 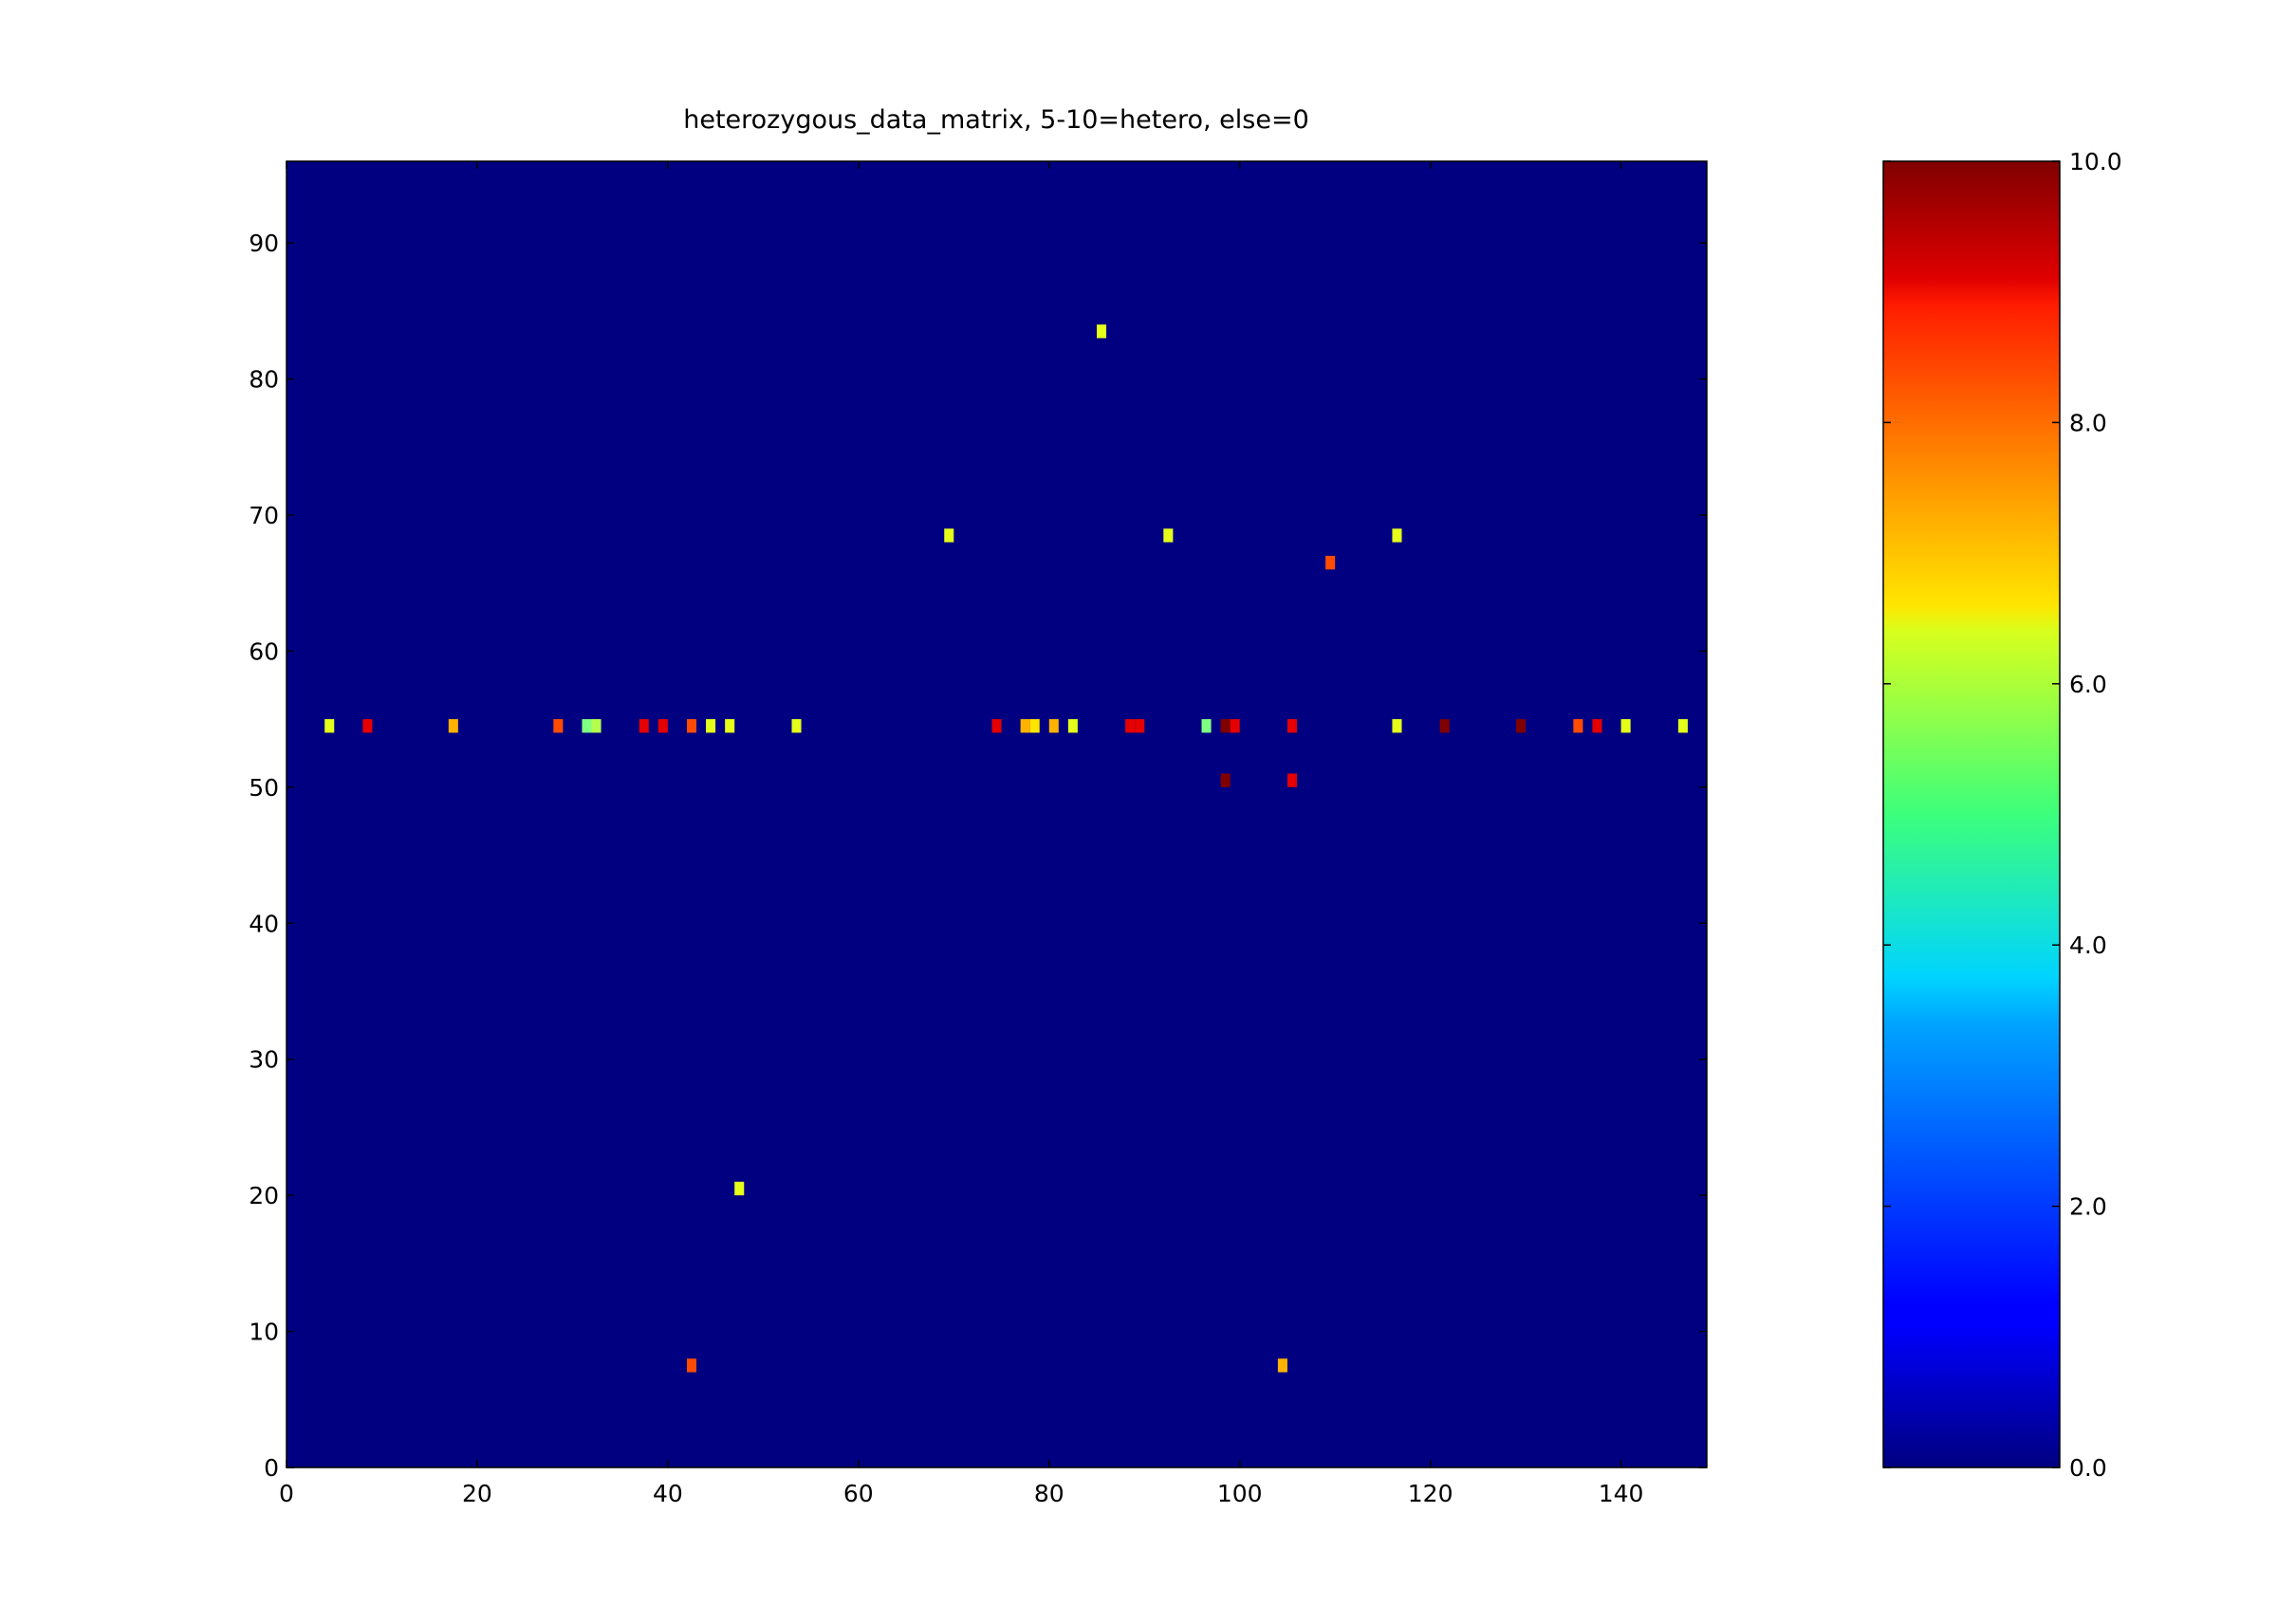 I want to click on y-tick-label: 50, so click(x=264, y=788).